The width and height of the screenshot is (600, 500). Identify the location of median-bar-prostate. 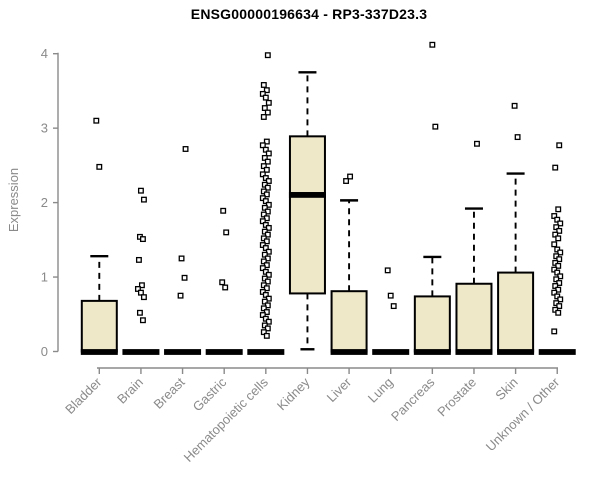
(474, 352).